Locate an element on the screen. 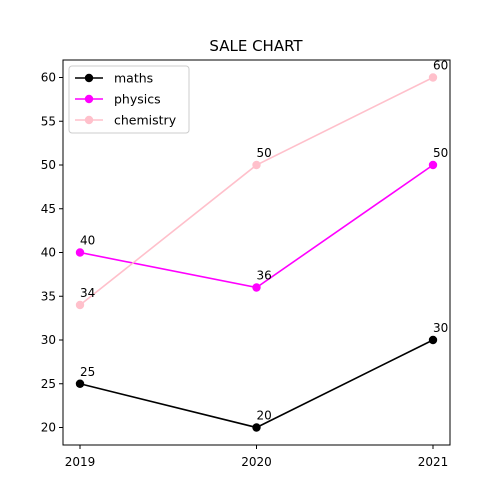 The height and width of the screenshot is (500, 500). legend-item-physics: physics is located at coordinates (118, 99).